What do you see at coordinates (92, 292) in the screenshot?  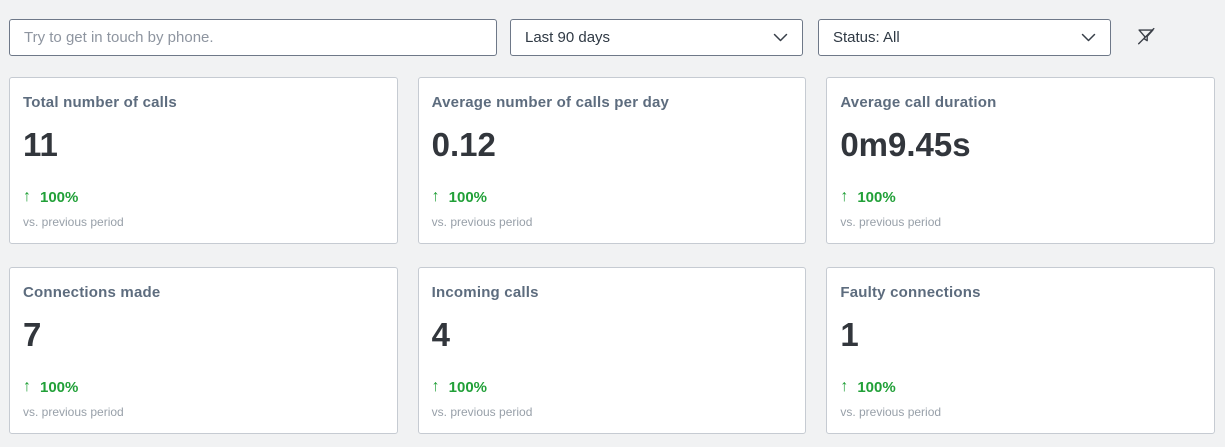 I see `metric-title: Connections made` at bounding box center [92, 292].